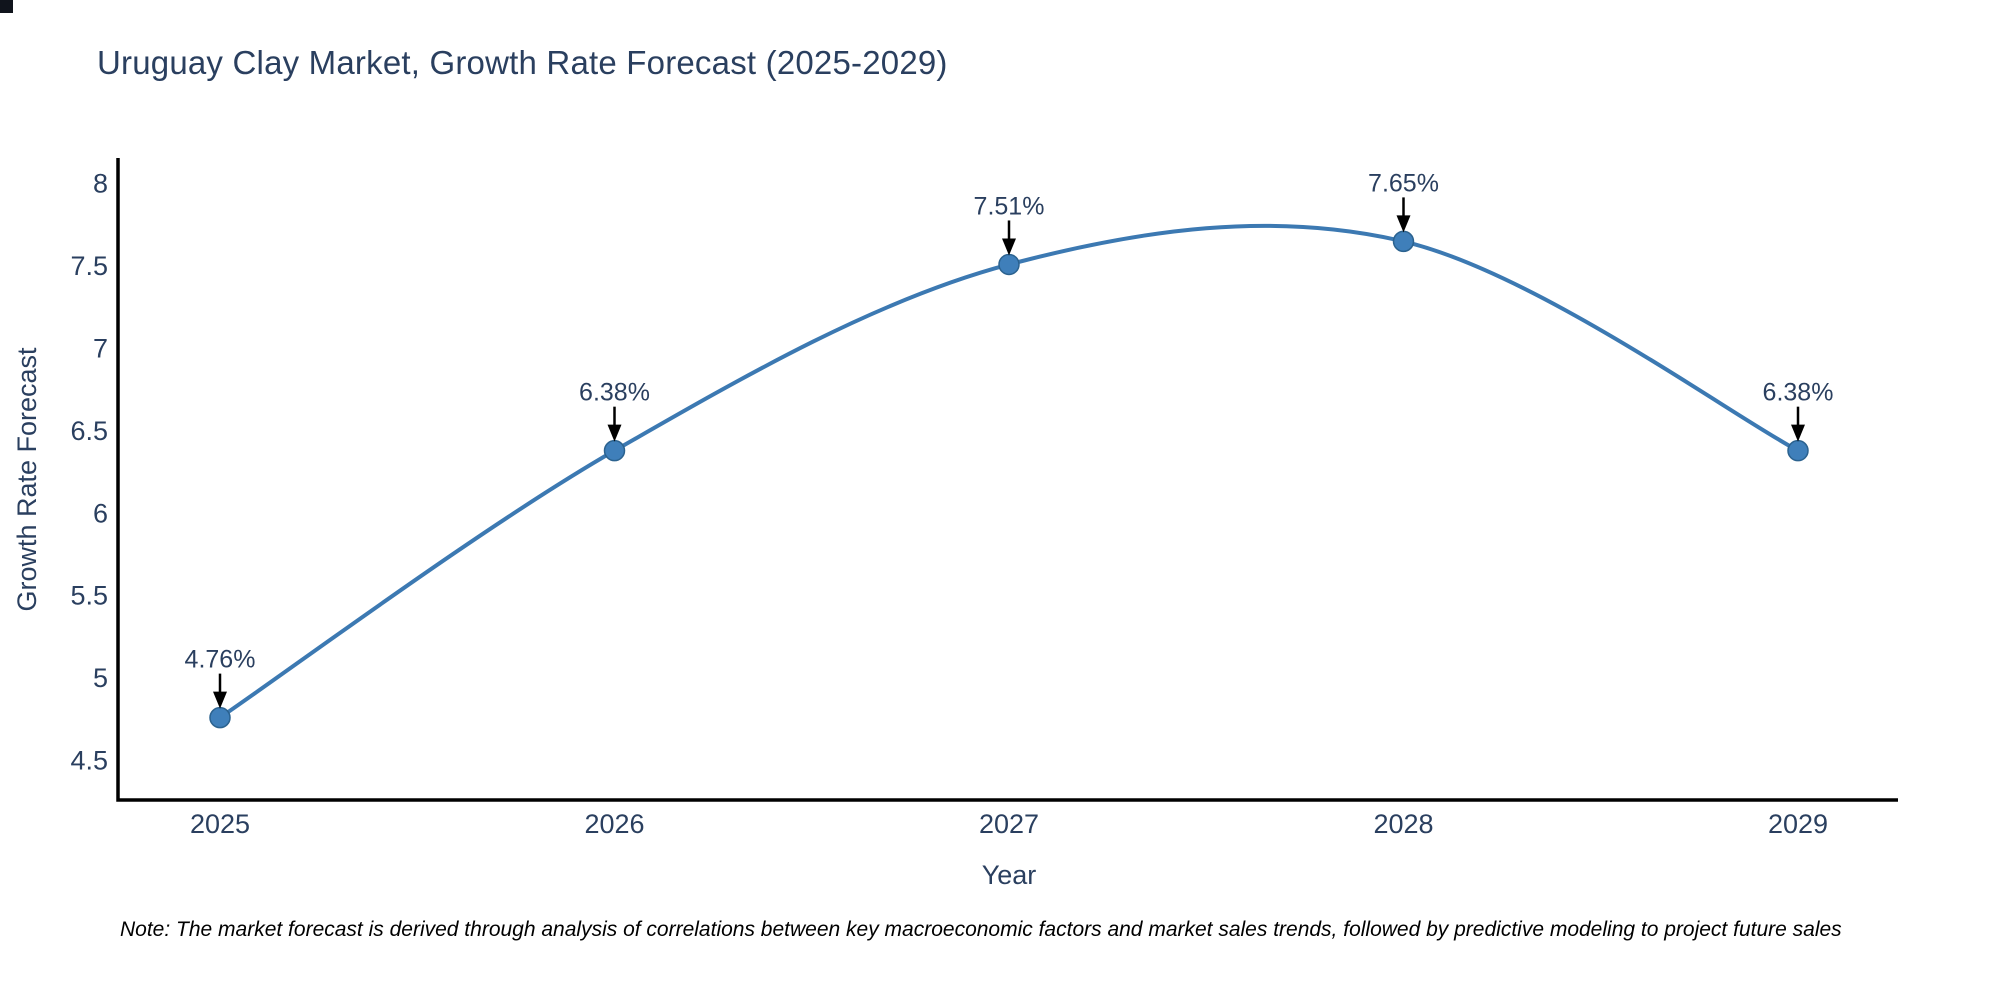  What do you see at coordinates (100, 184) in the screenshot?
I see `y-tick-label: 8` at bounding box center [100, 184].